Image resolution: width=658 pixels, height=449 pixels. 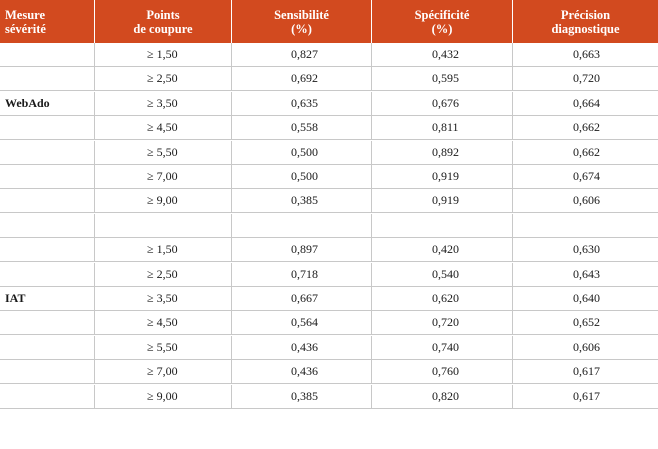 I want to click on cell-sensitivity: 0,827, so click(x=302, y=54).